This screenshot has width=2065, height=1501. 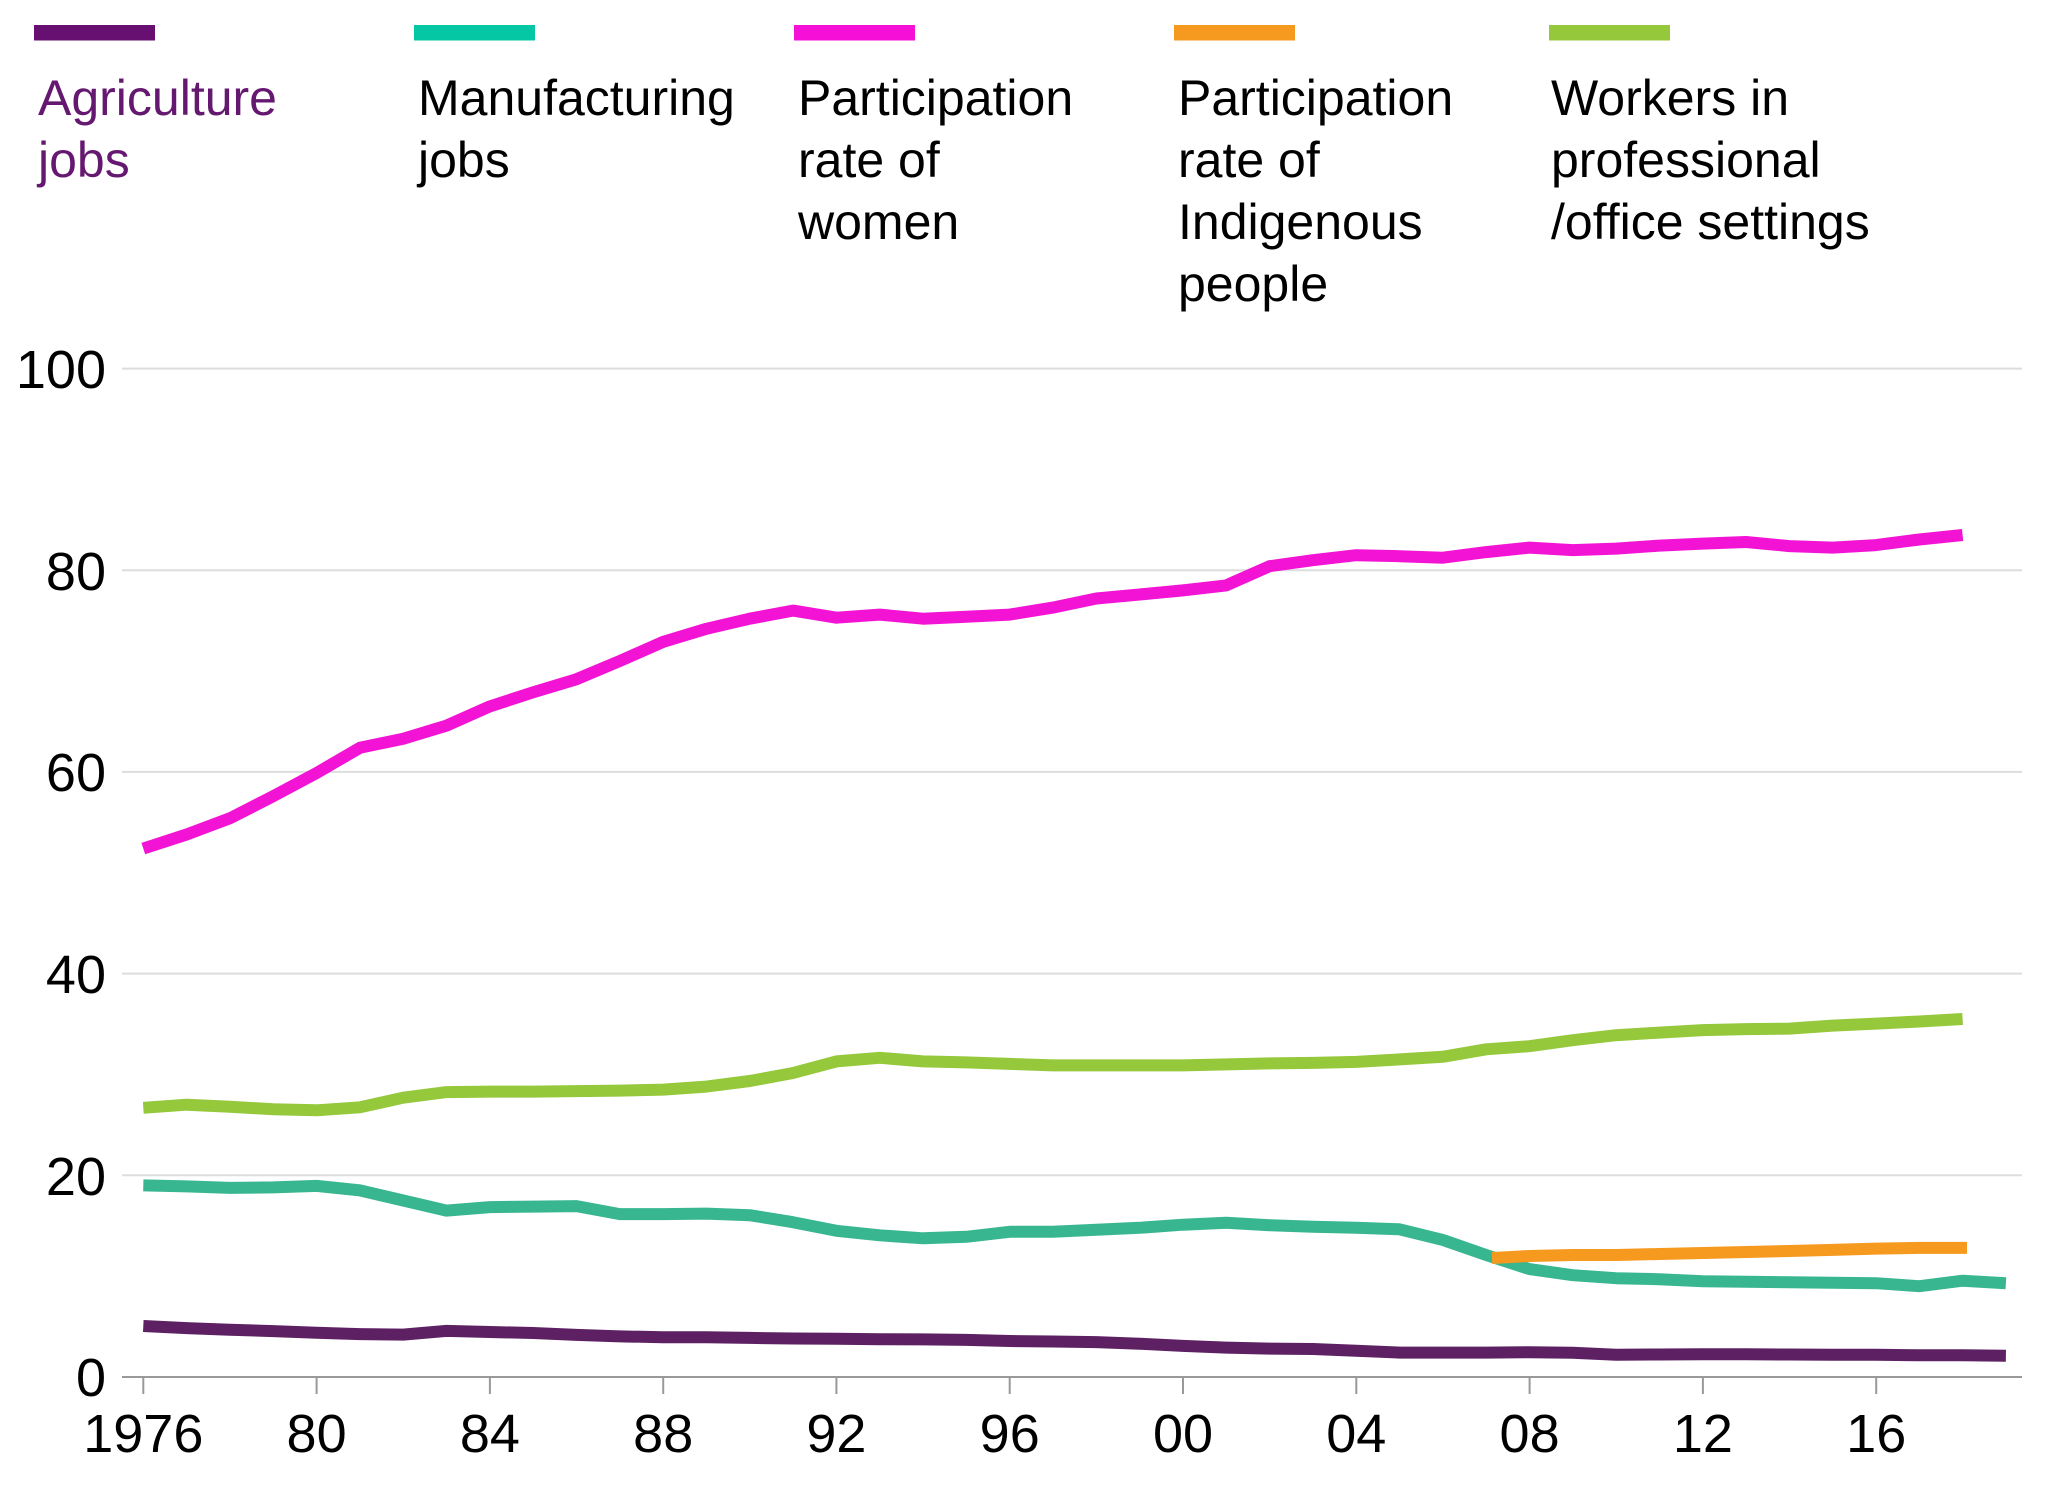 I want to click on svg-text: 84, so click(x=490, y=1434).